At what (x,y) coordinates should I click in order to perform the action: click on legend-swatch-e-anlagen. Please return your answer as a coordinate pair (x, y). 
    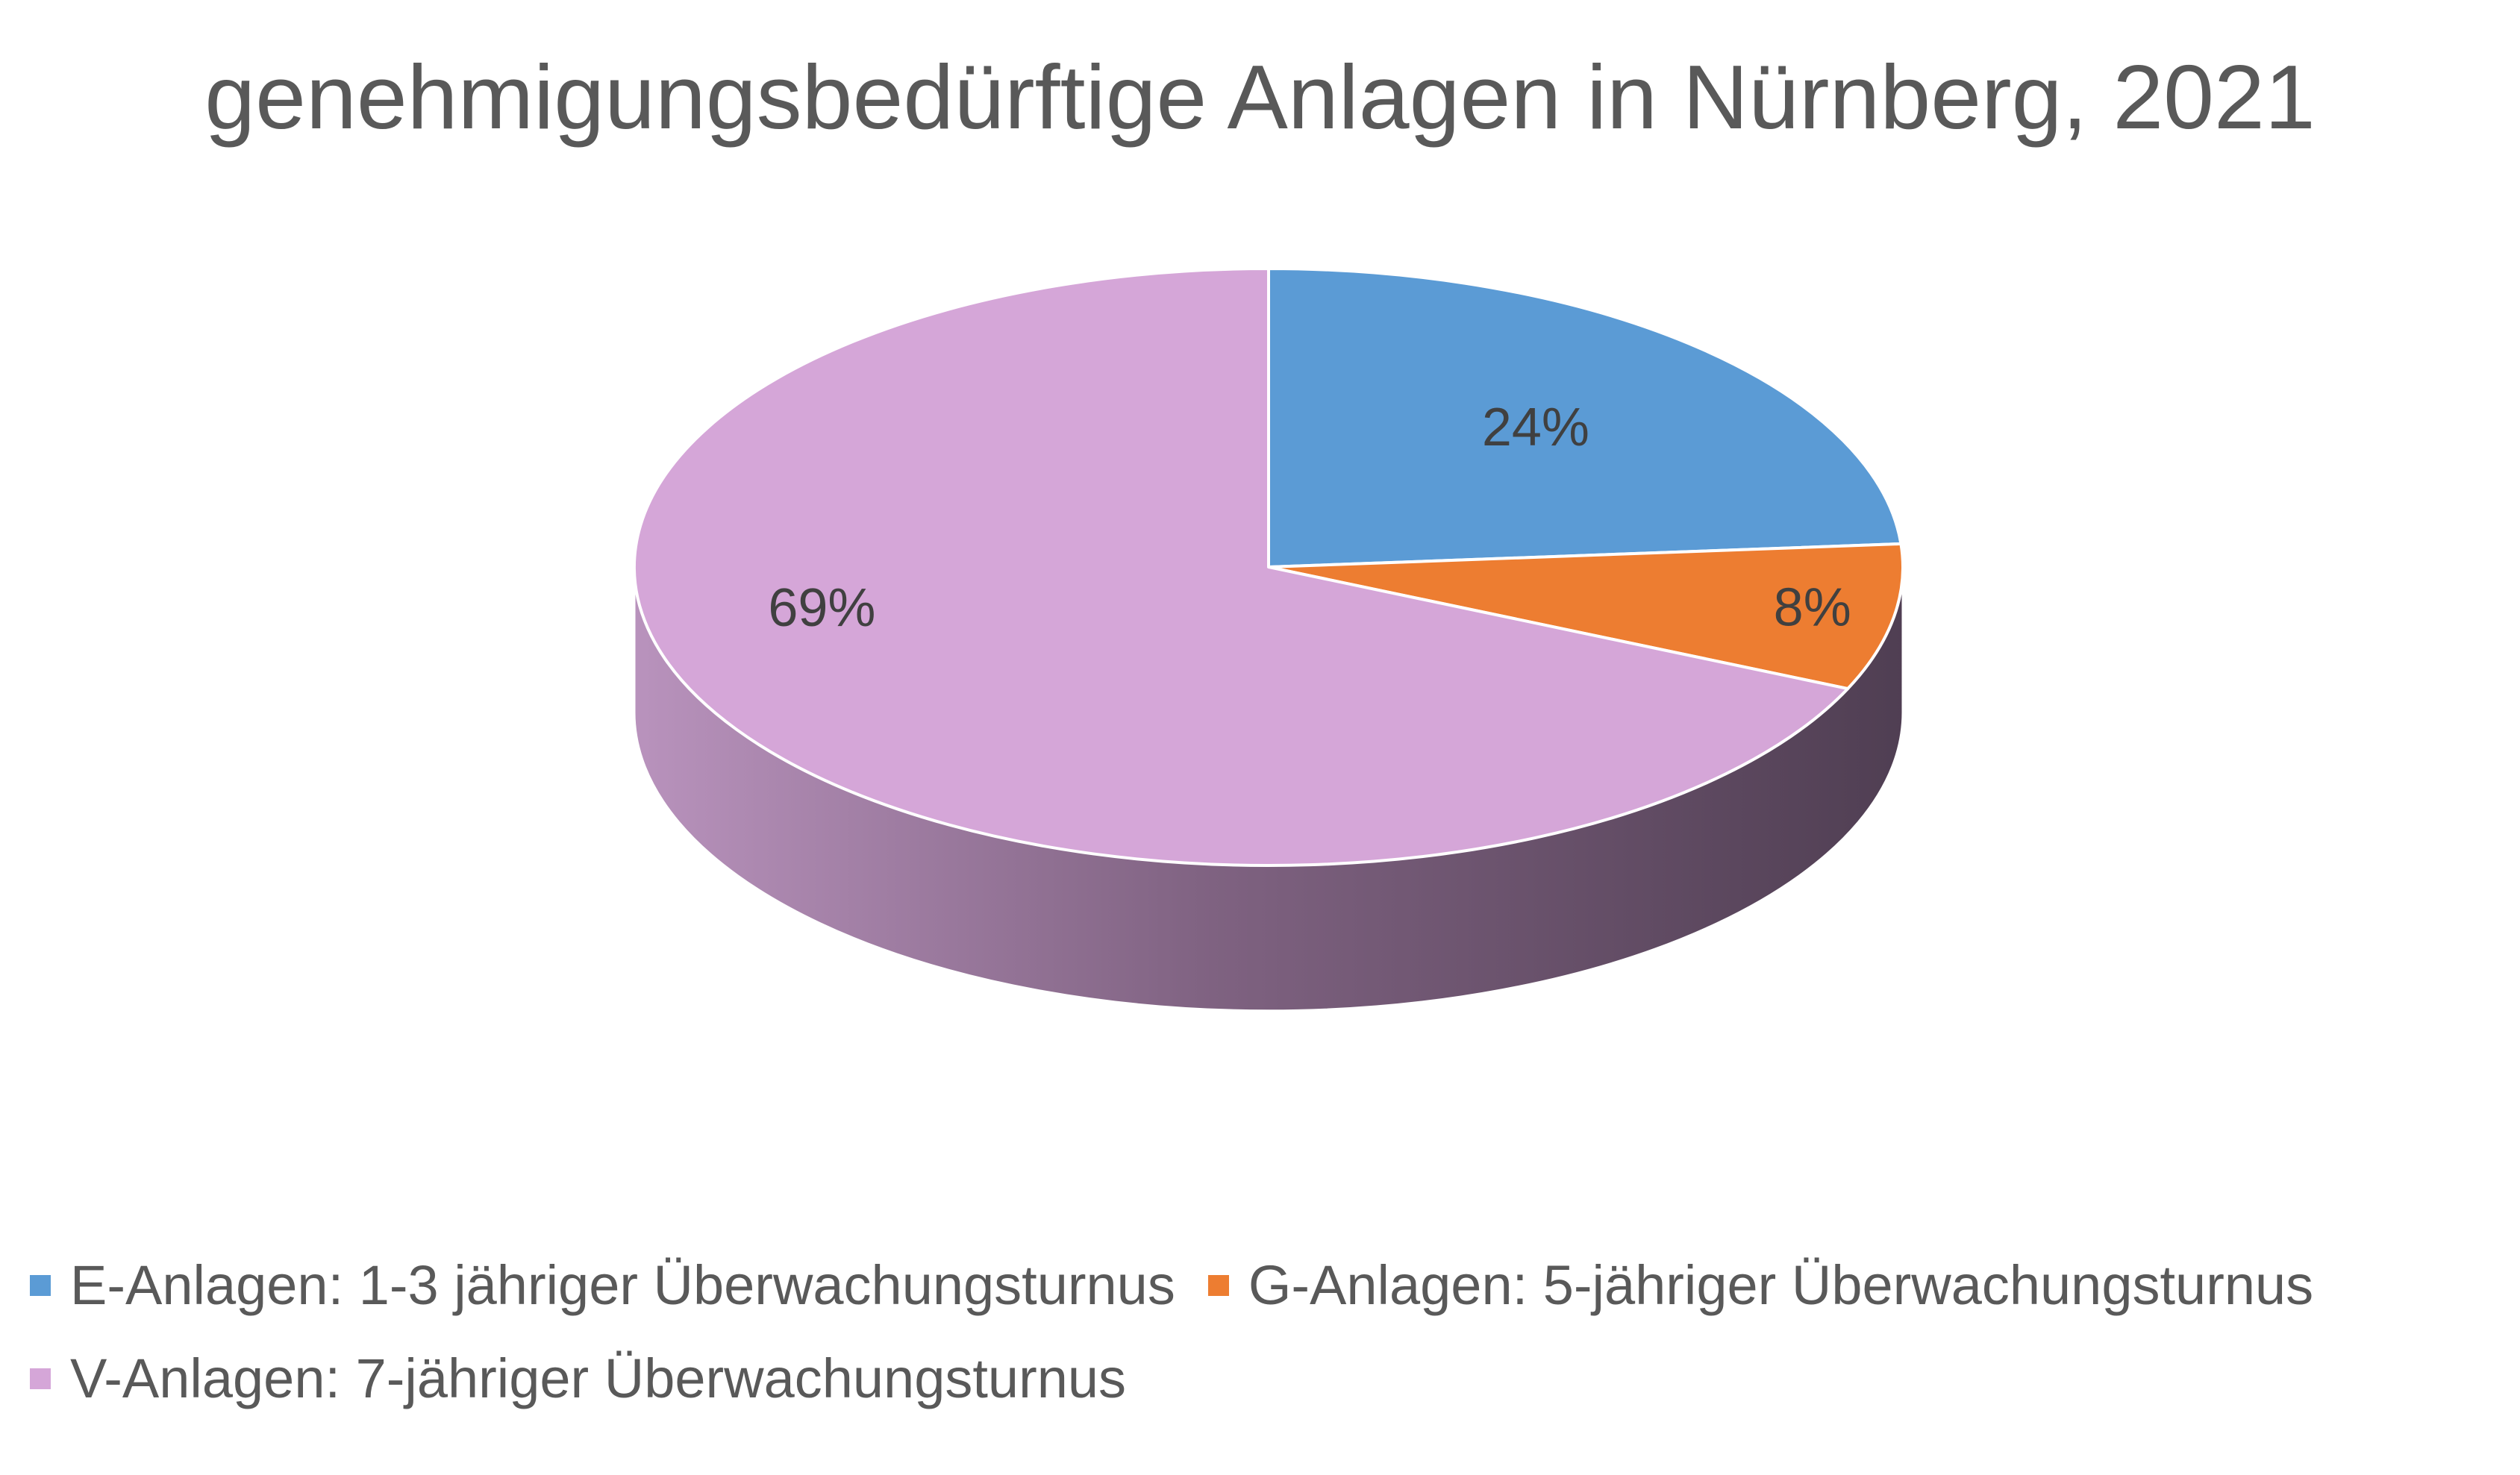
    Looking at the image, I should click on (40, 1285).